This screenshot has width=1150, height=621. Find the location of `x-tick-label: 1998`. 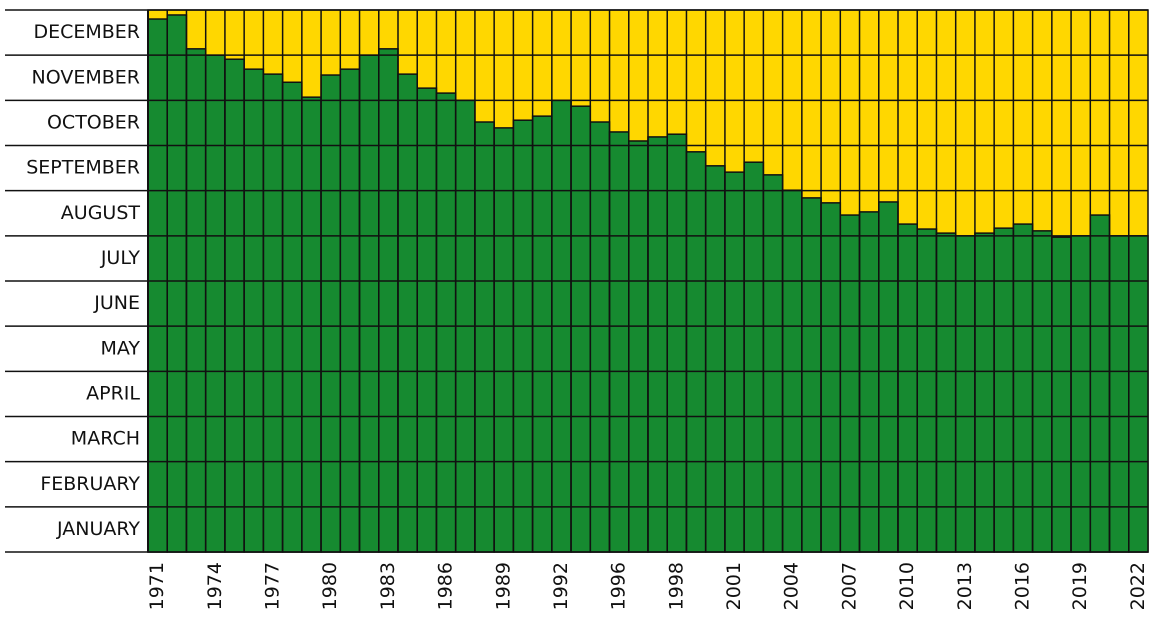

x-tick-label: 1998 is located at coordinates (676, 586).